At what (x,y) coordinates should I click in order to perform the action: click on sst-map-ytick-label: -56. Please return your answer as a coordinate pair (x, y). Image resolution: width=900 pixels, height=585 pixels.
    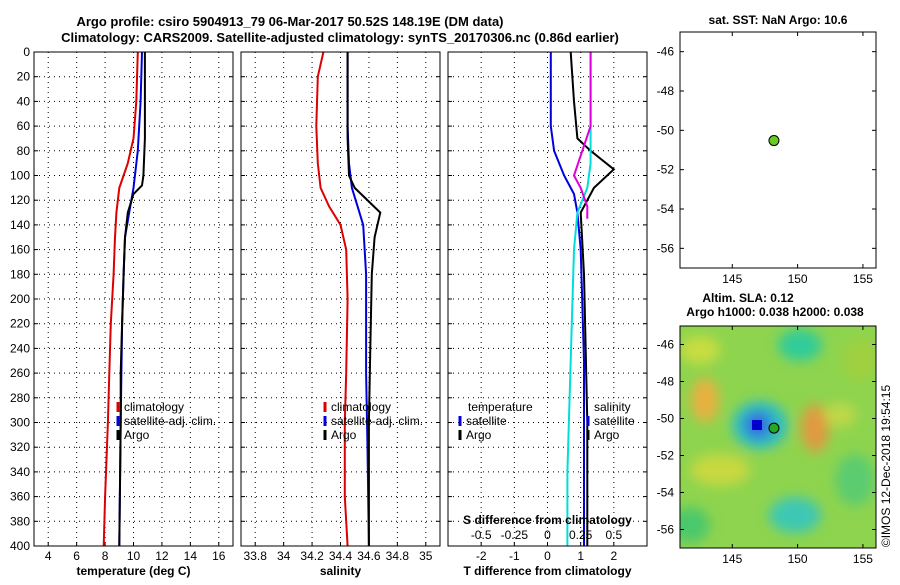
    Looking at the image, I should click on (666, 248).